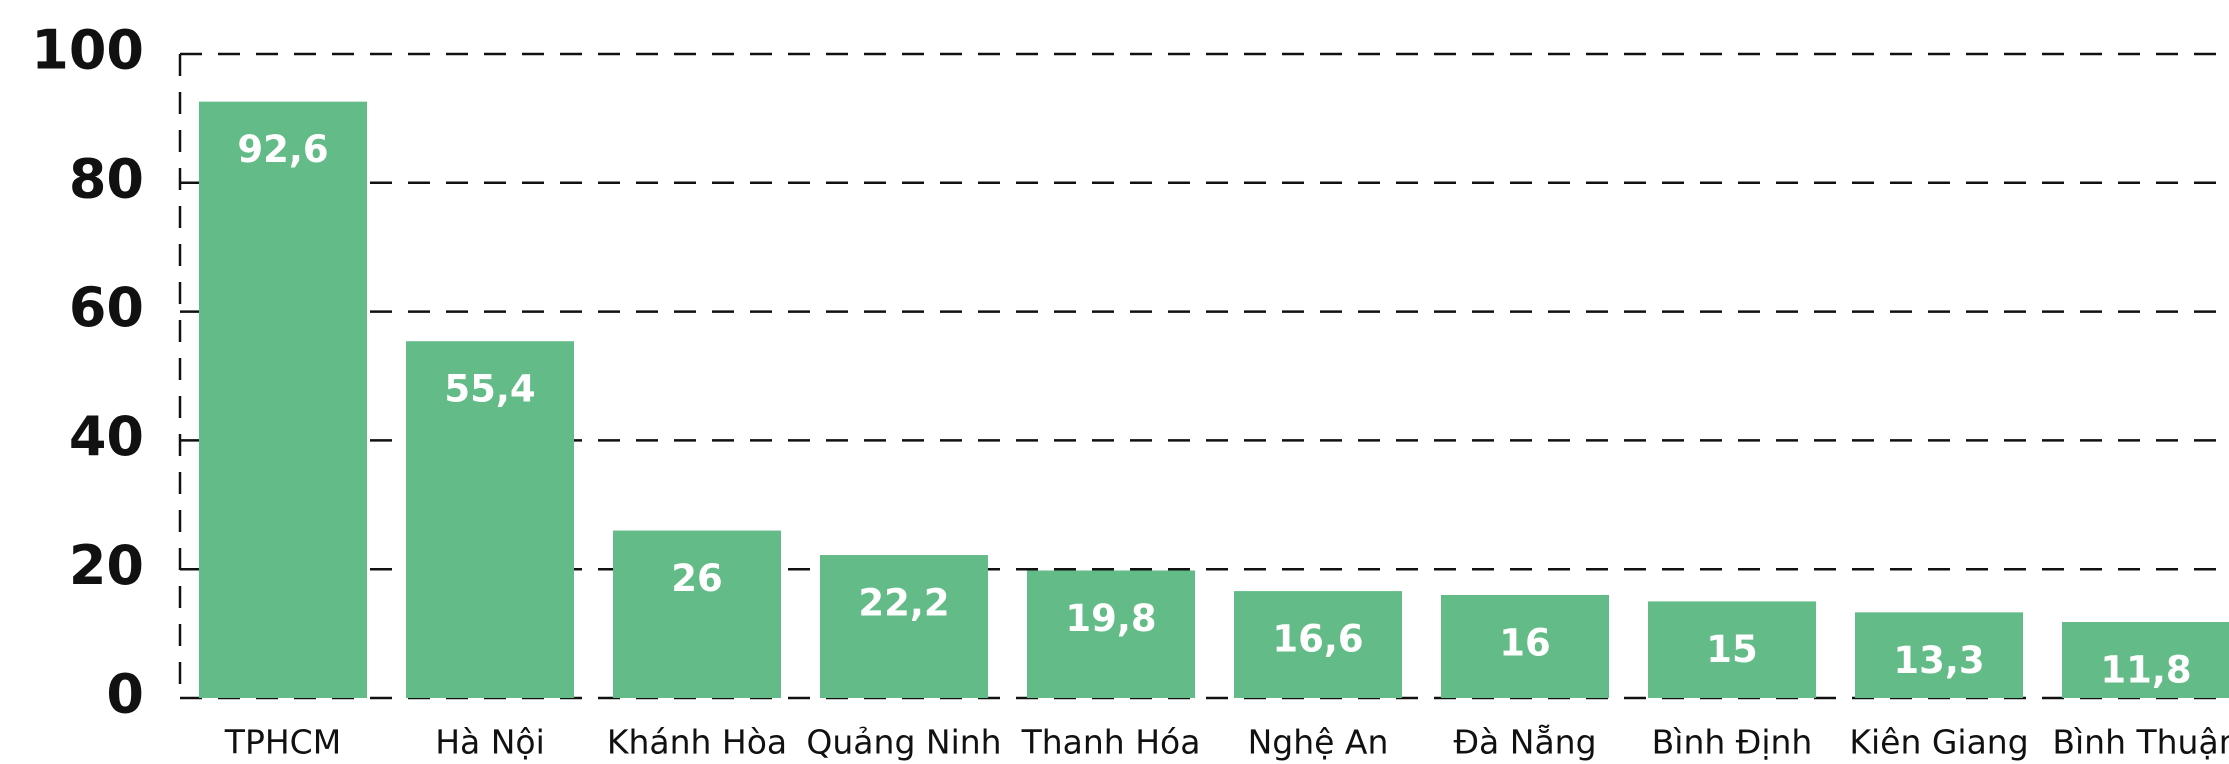  What do you see at coordinates (106, 178) in the screenshot?
I see `y-tick-label: 80` at bounding box center [106, 178].